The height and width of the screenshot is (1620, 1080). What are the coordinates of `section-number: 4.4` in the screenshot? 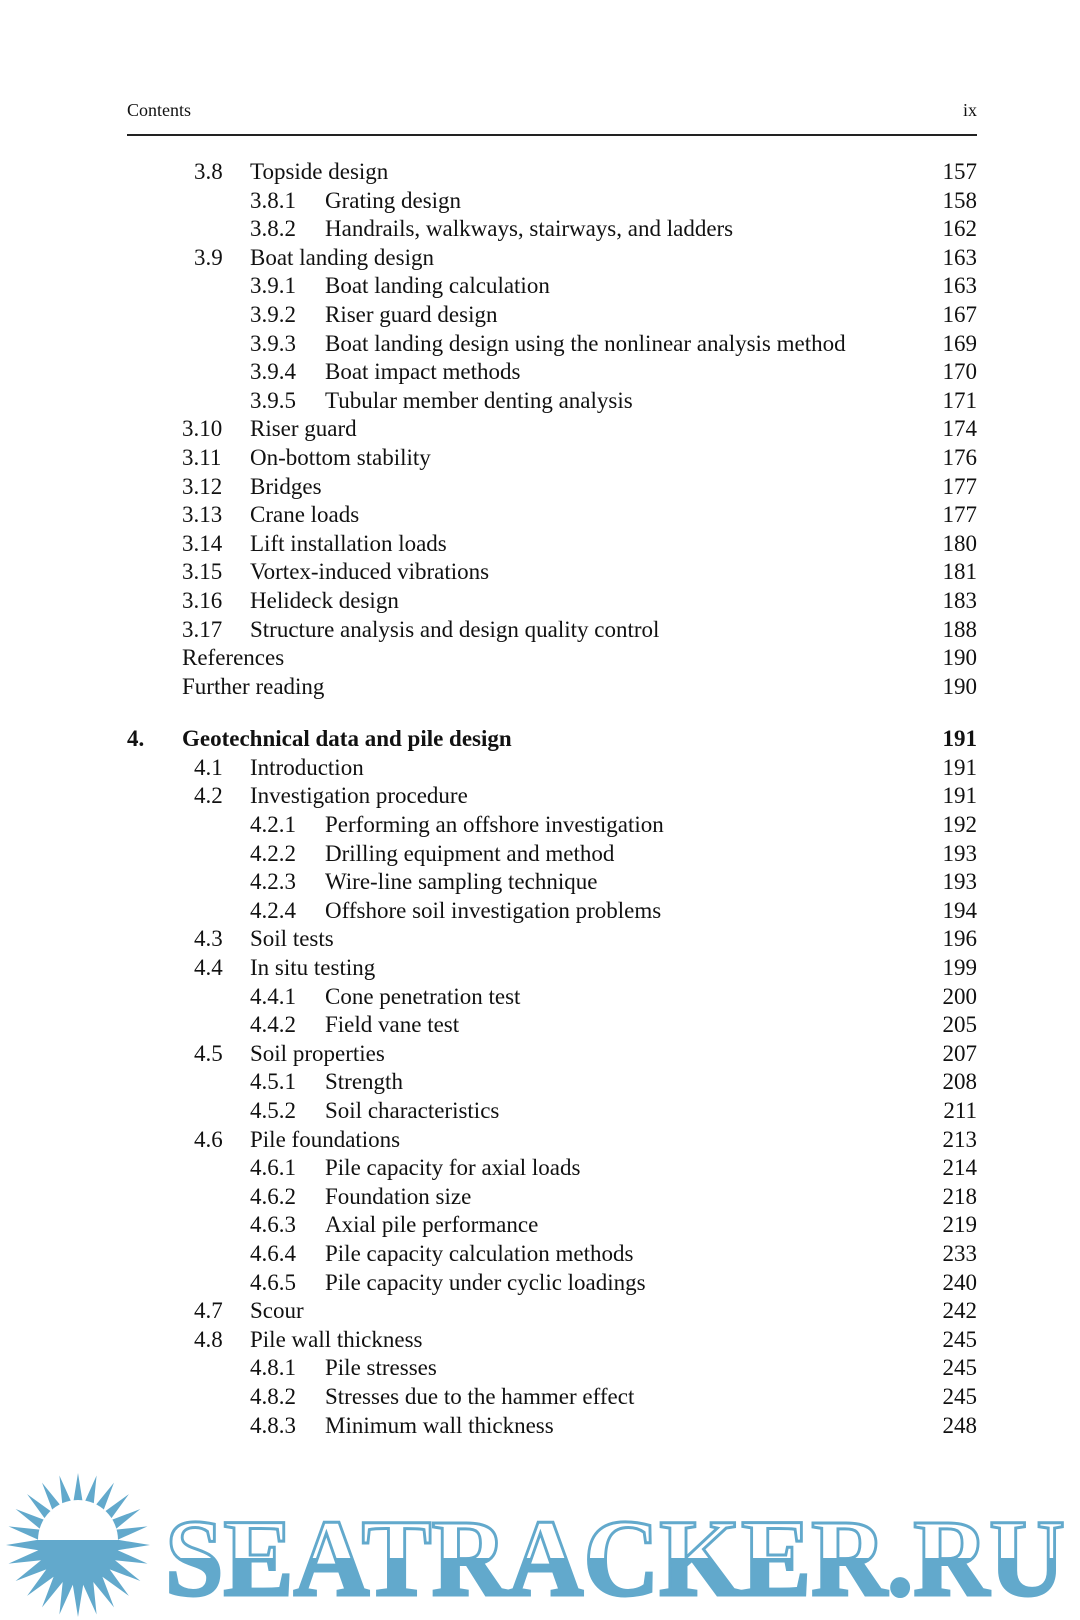 It's located at (208, 968).